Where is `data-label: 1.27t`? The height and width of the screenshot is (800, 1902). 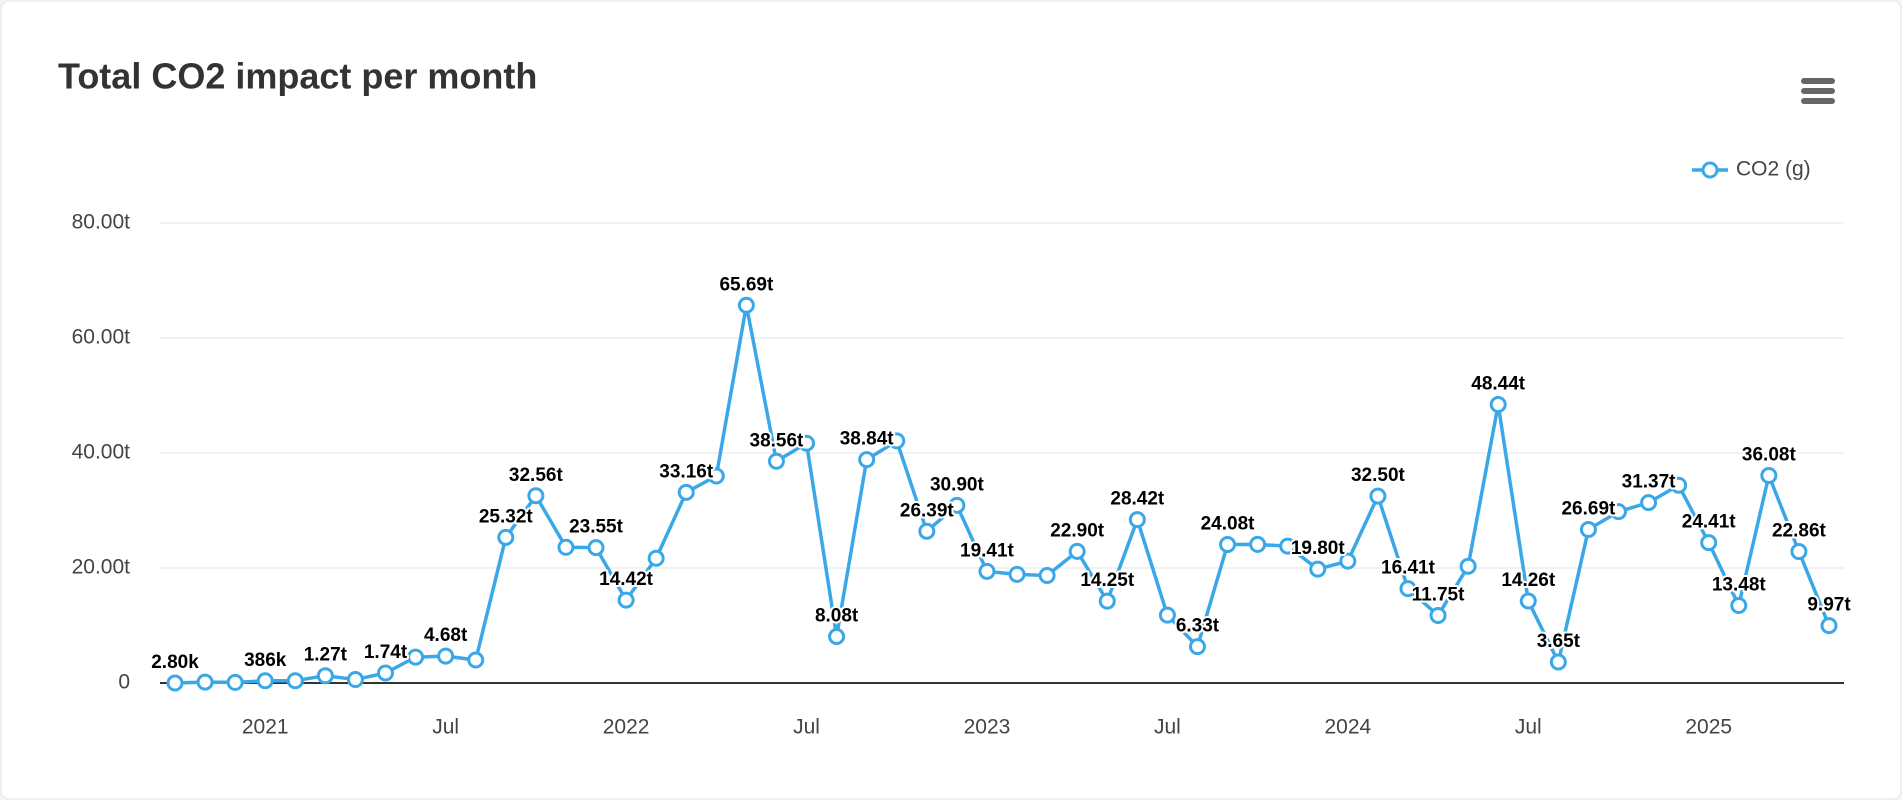 data-label: 1.27t is located at coordinates (326, 655).